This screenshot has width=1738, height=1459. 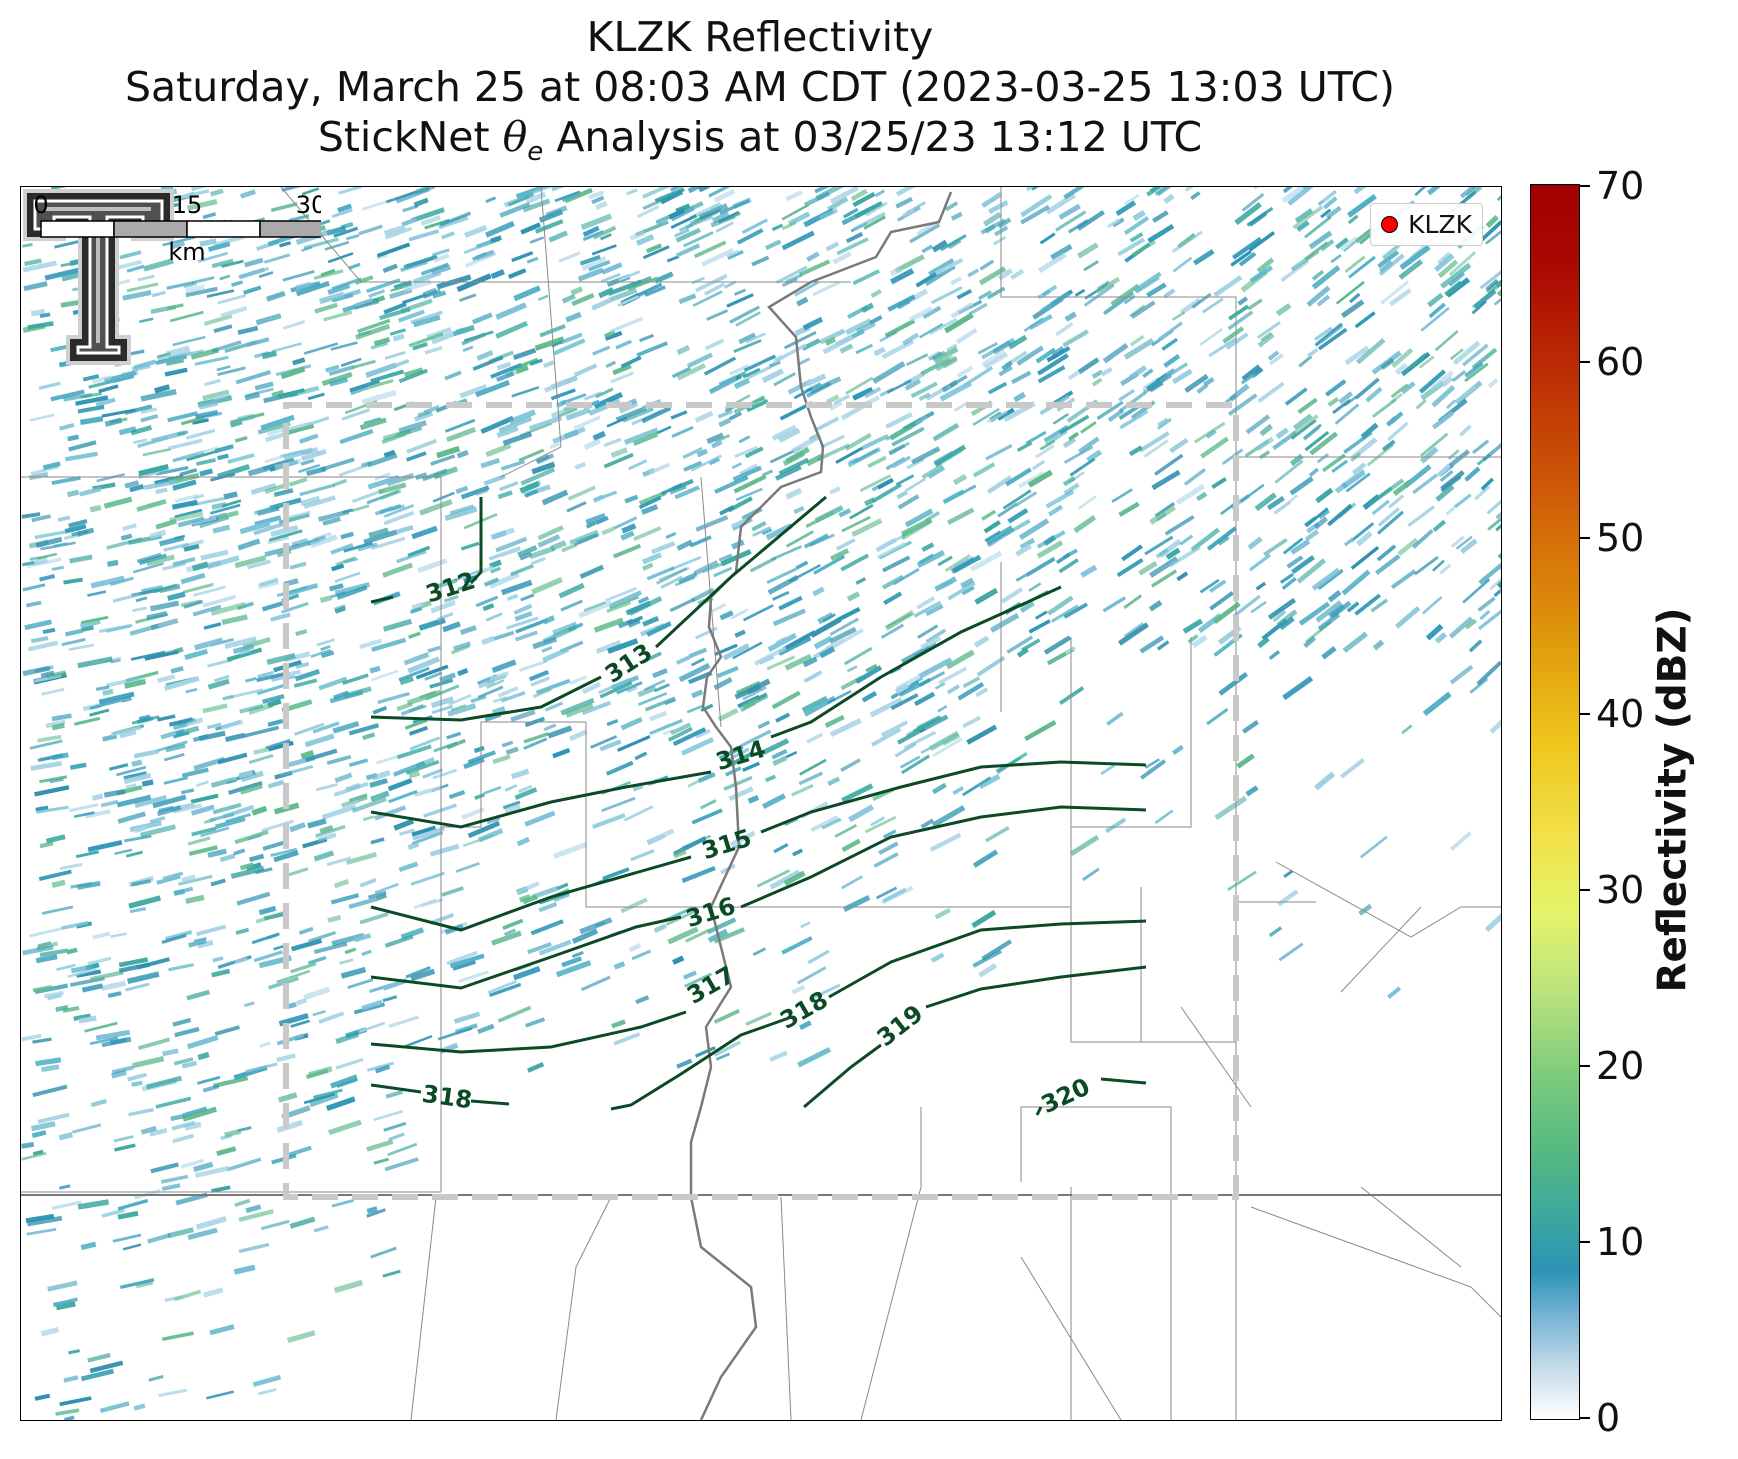 What do you see at coordinates (186, 250) in the screenshot?
I see `scale-unit: km` at bounding box center [186, 250].